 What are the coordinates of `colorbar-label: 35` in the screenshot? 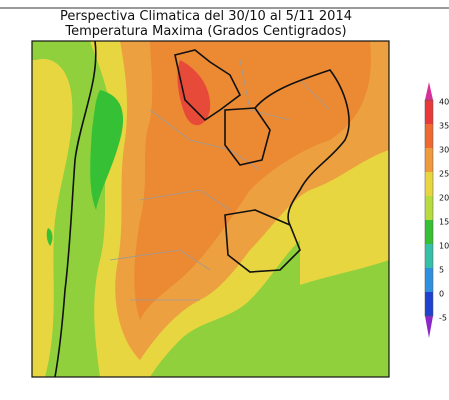 It's located at (444, 126).